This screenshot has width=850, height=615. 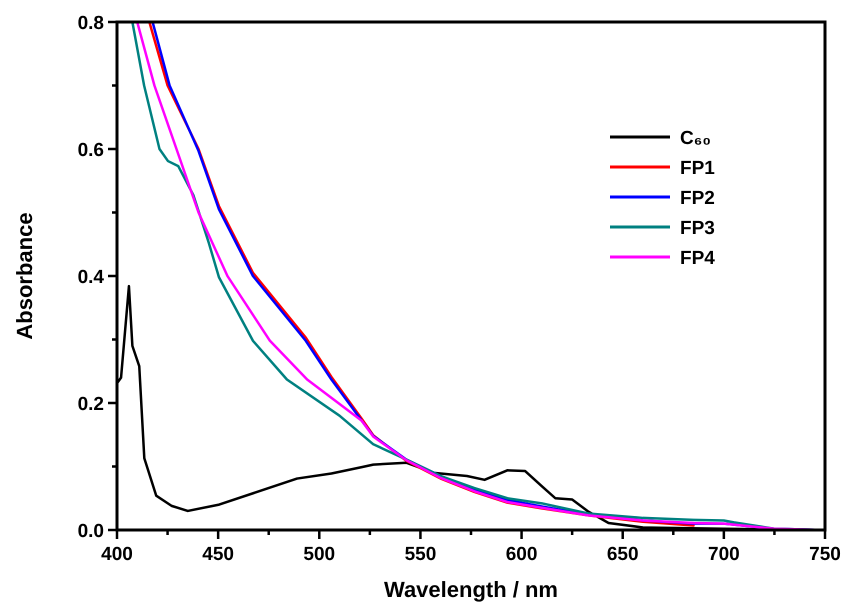 I want to click on x-tick-label: 750, so click(x=825, y=554).